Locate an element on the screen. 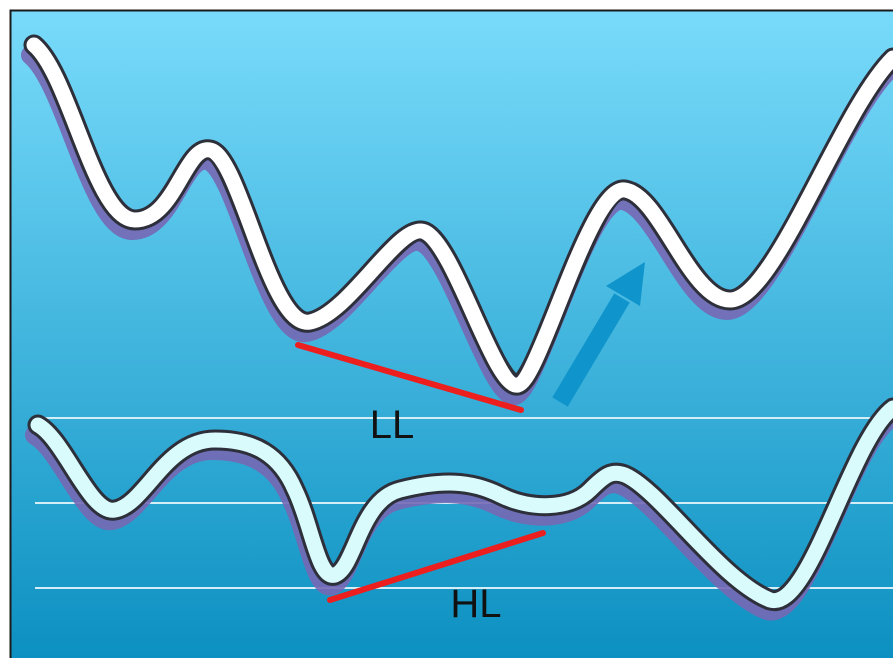 The image size is (893, 663). higher-low-label: HL is located at coordinates (475, 604).